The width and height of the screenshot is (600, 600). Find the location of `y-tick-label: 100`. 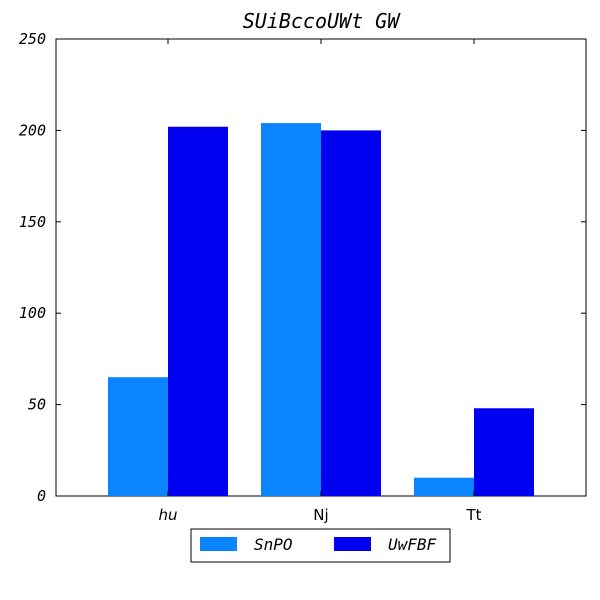

y-tick-label: 100 is located at coordinates (32, 313).